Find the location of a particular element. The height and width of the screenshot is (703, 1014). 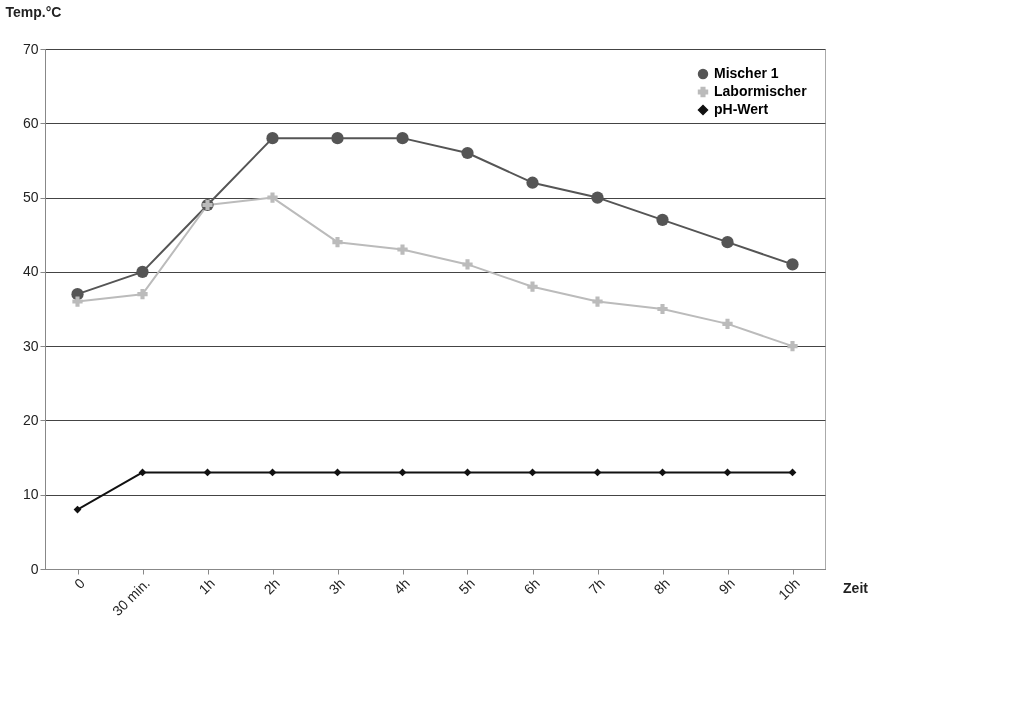

y-tick-label: 20 is located at coordinates (30, 419).